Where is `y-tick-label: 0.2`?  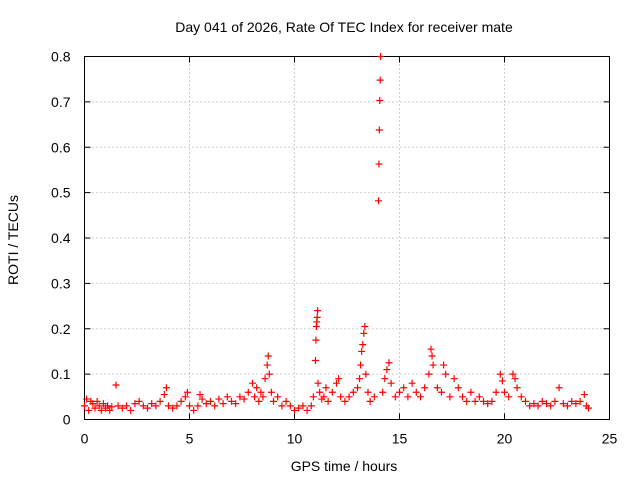
y-tick-label: 0.2 is located at coordinates (61, 329).